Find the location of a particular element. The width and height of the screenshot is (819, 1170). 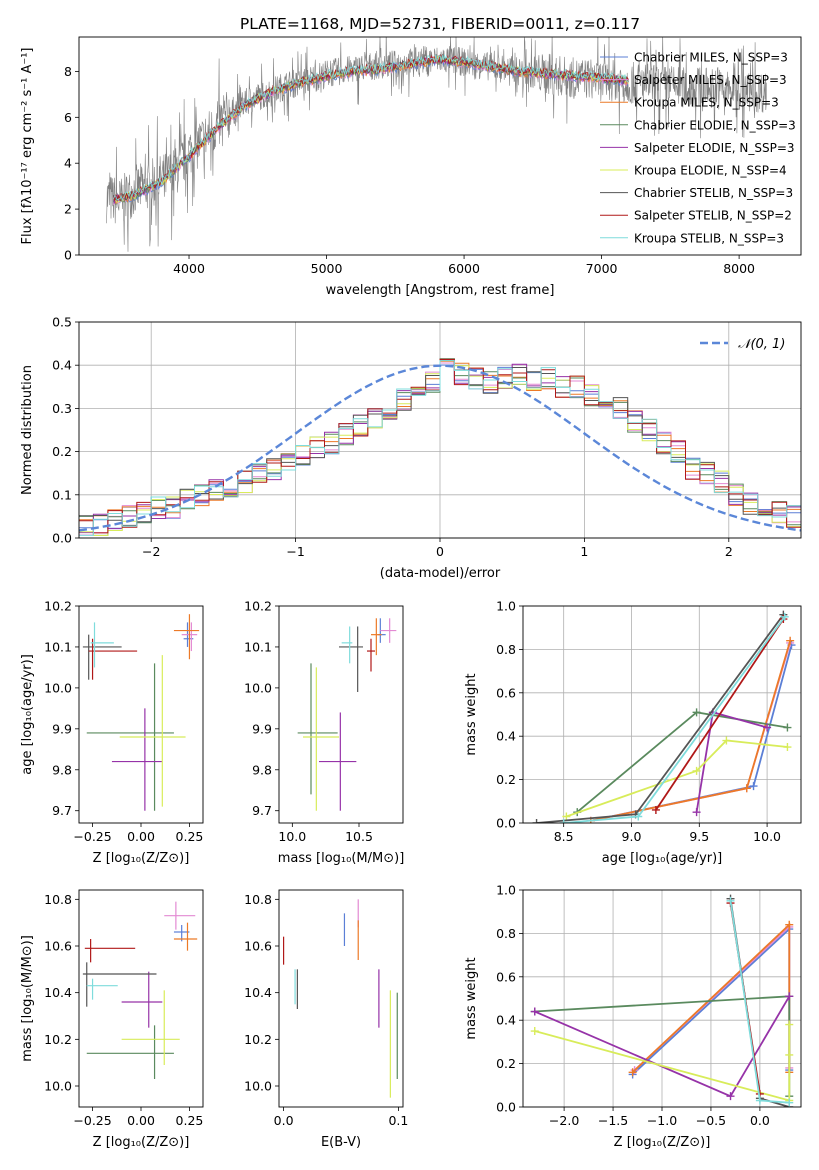

y-tick-label: 0.4 is located at coordinates (506, 1020).